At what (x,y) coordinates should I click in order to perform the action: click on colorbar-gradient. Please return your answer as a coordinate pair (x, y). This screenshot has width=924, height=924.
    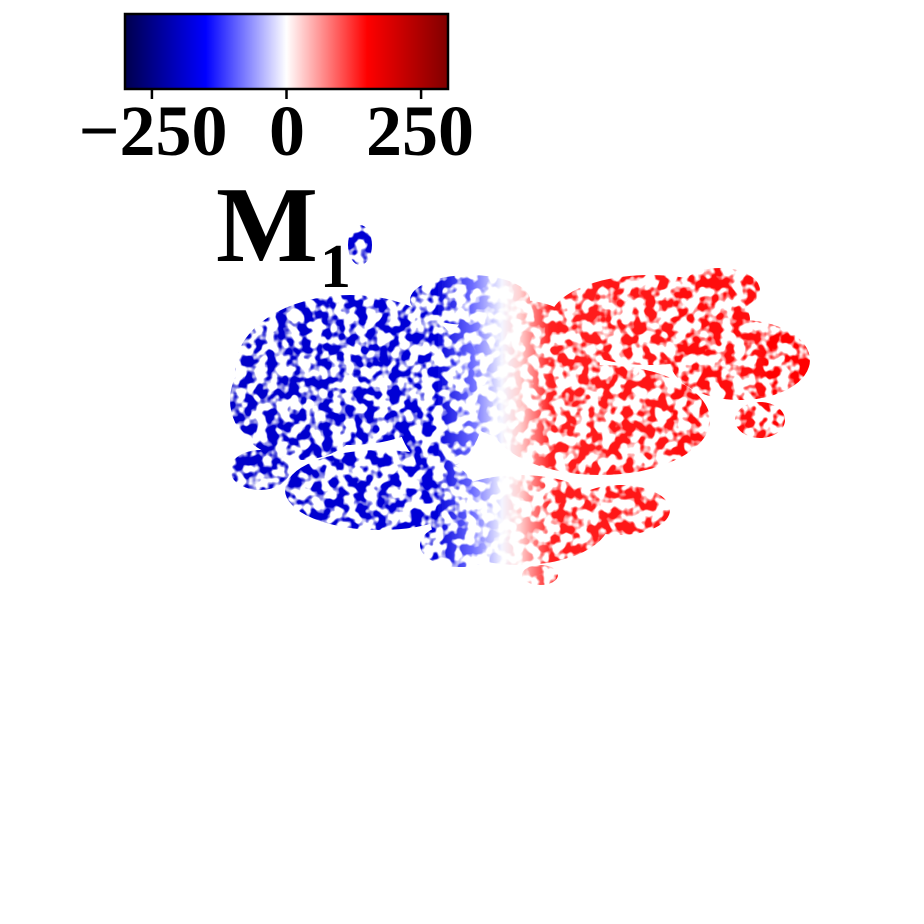
    Looking at the image, I should click on (286, 51).